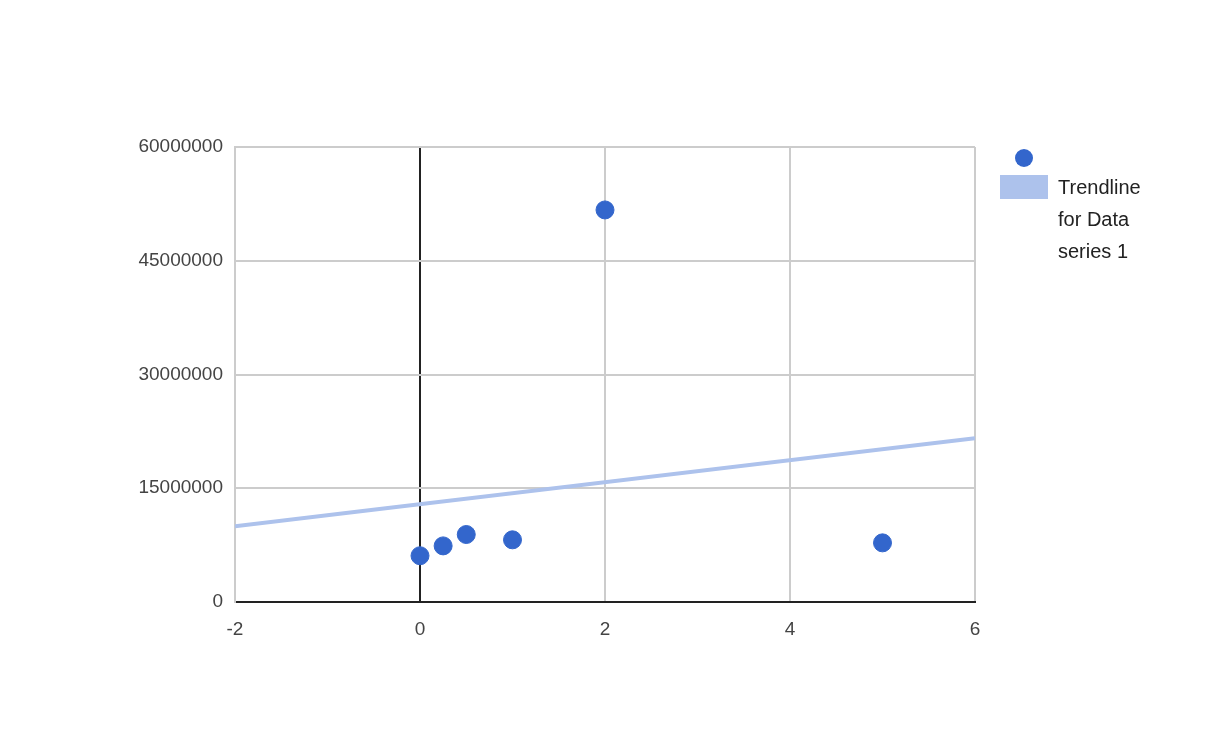  I want to click on y-tick-label: 0, so click(217, 601).